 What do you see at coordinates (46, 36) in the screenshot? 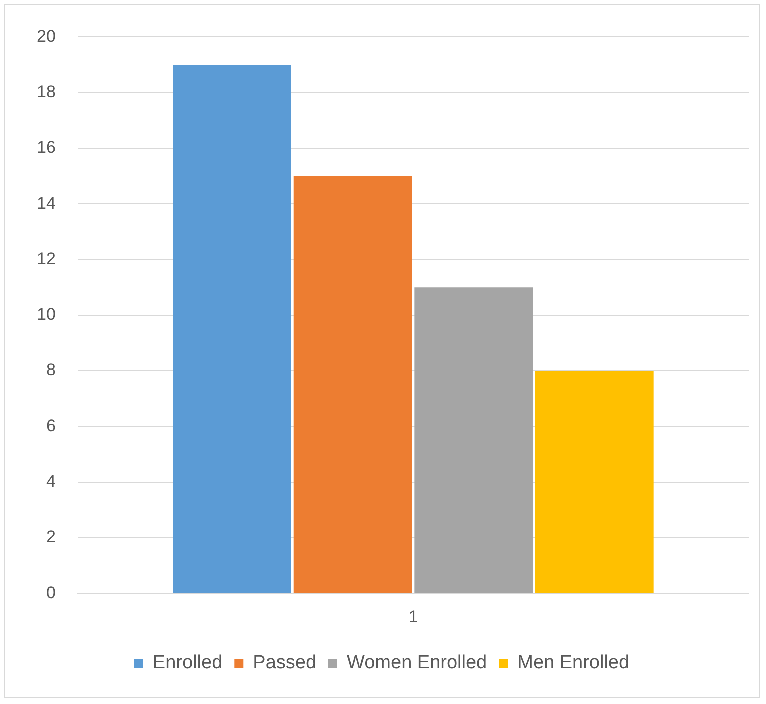
I see `y-tick-label: 20` at bounding box center [46, 36].